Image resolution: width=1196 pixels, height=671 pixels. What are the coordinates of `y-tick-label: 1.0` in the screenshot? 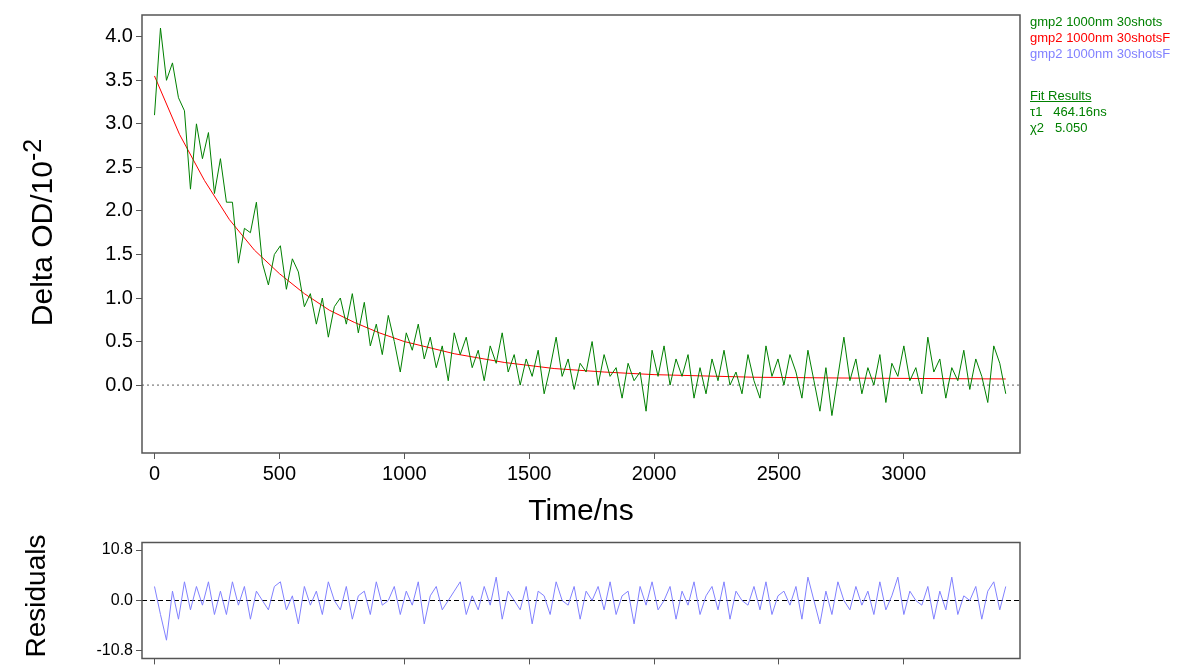 It's located at (119, 296).